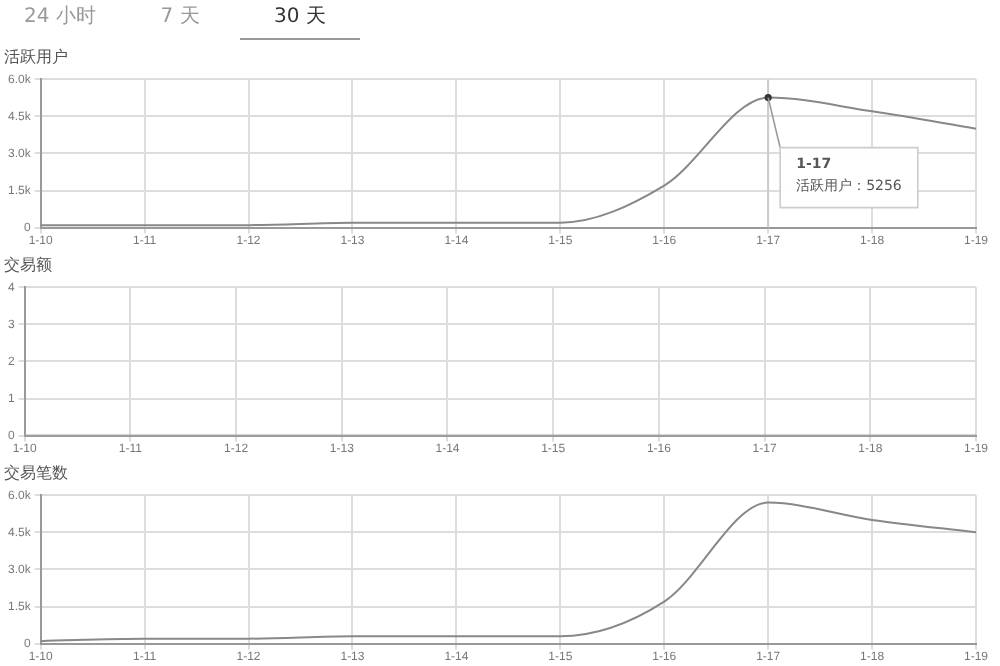 The image size is (1000, 666). Describe the element at coordinates (36, 56) in the screenshot. I see `chart-title: 活跃用户` at that location.